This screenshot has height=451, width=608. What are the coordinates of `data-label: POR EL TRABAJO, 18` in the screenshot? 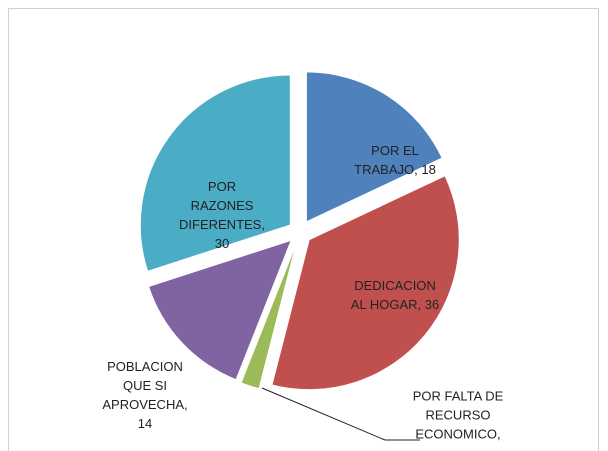 It's located at (395, 160).